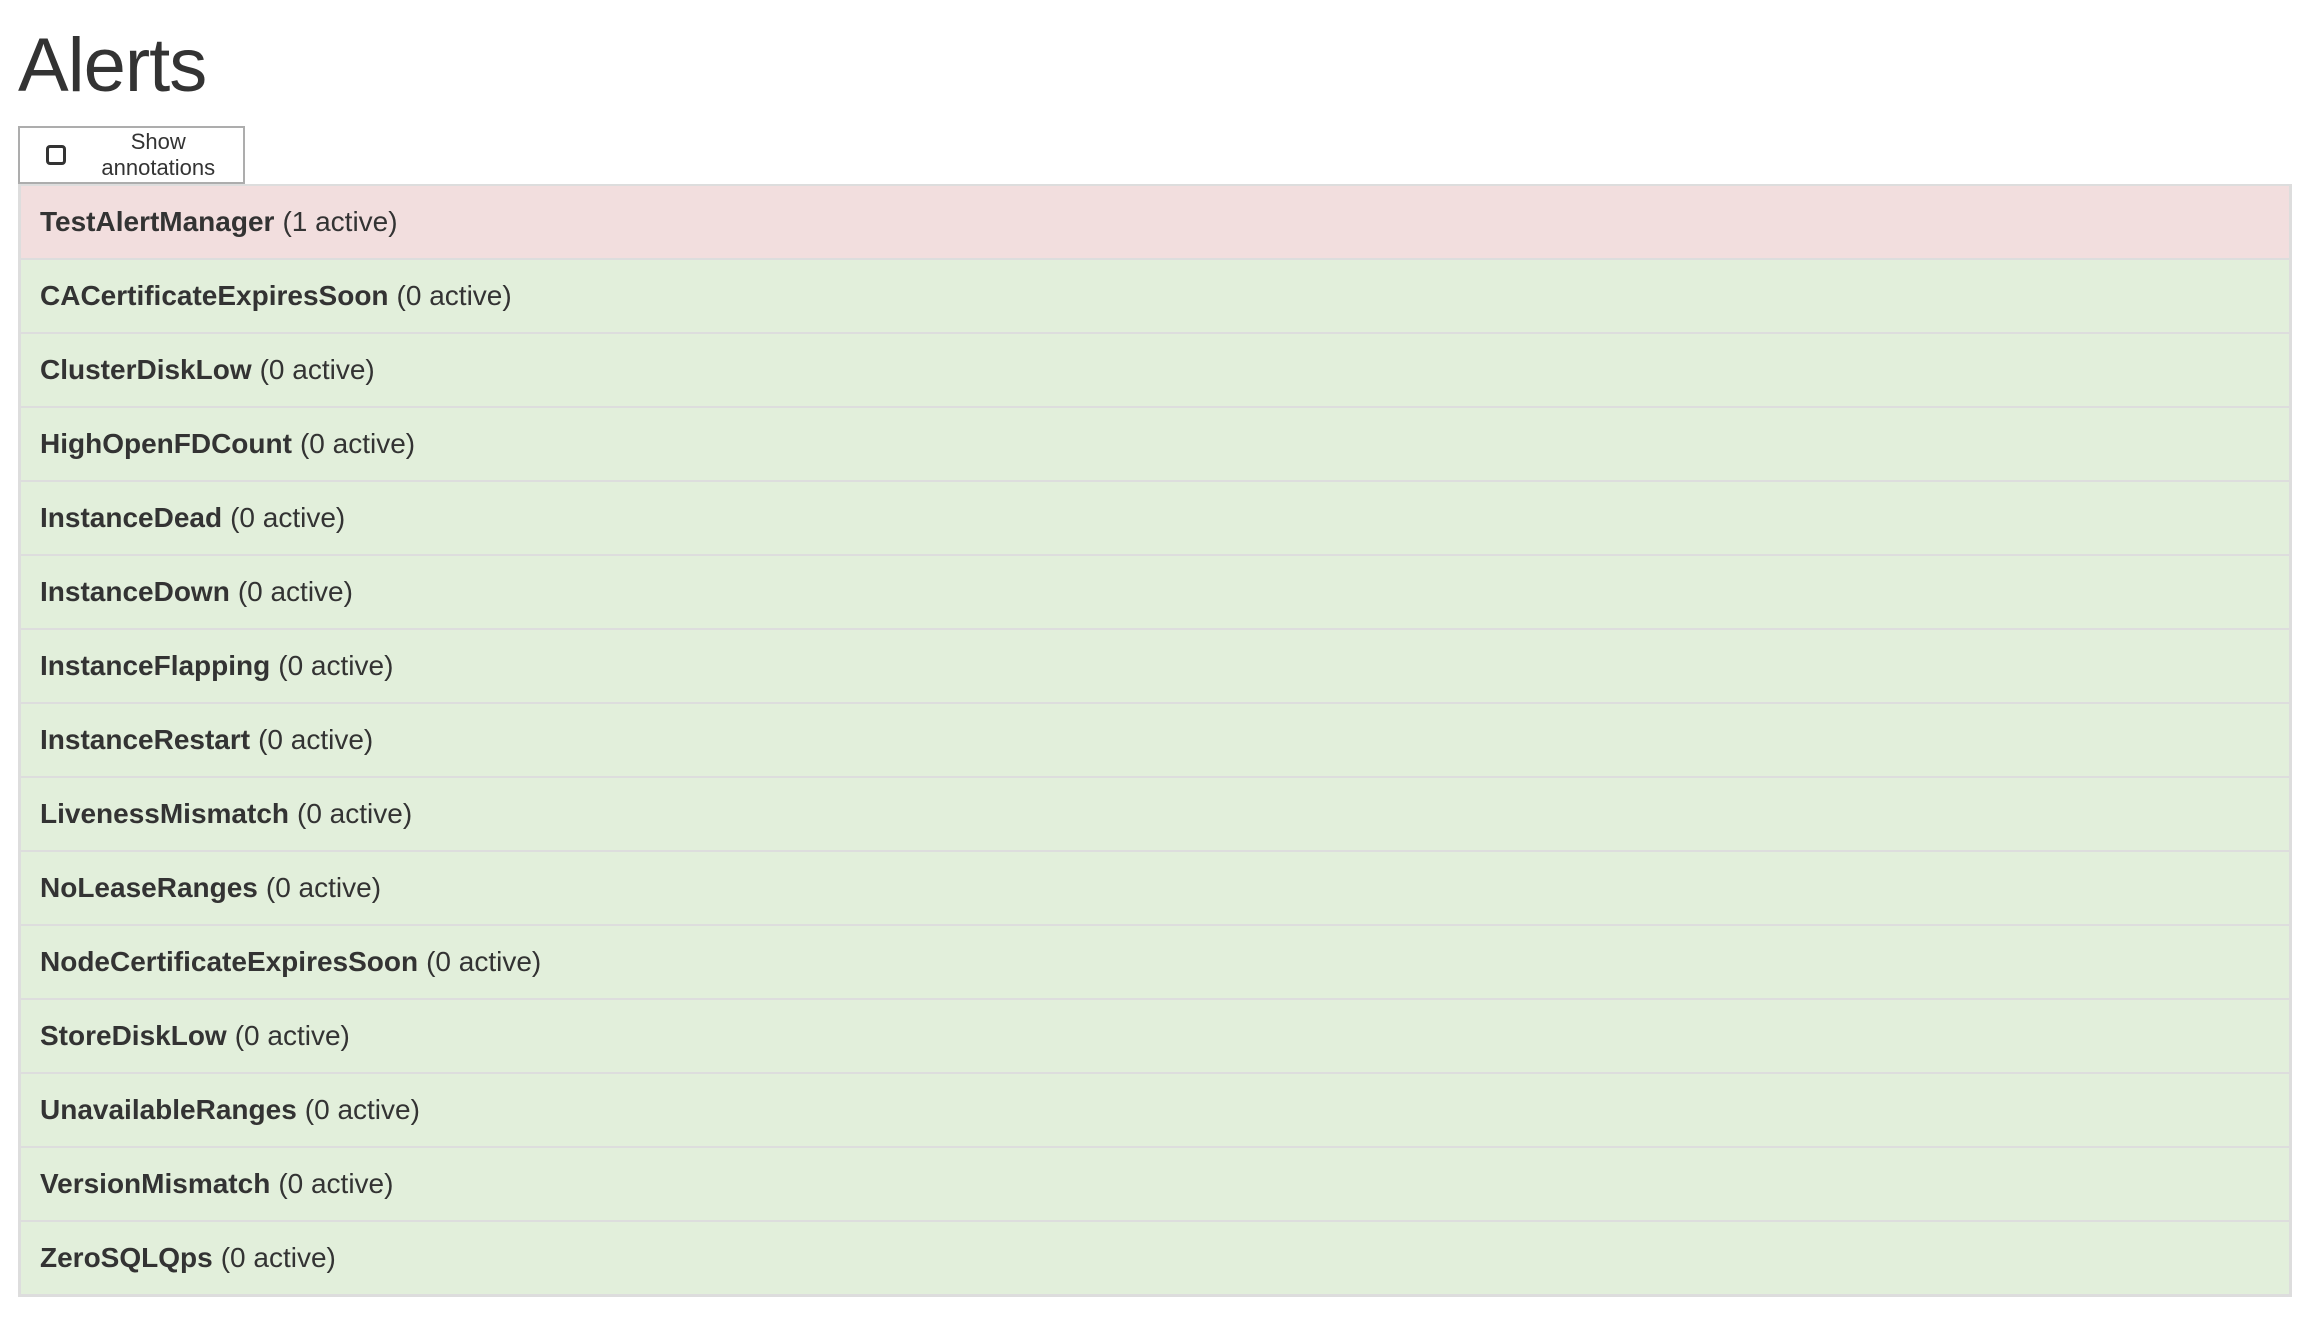  What do you see at coordinates (157, 221) in the screenshot?
I see `alert-name: TestAlertManager` at bounding box center [157, 221].